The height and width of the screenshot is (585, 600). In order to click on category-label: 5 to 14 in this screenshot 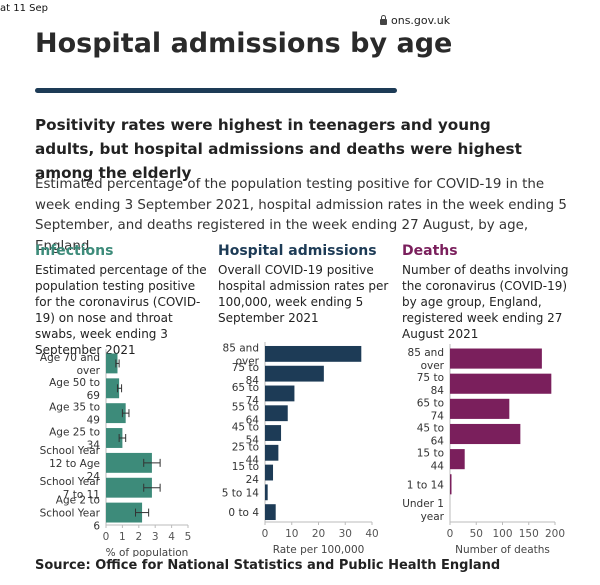, I will do `click(241, 493)`.